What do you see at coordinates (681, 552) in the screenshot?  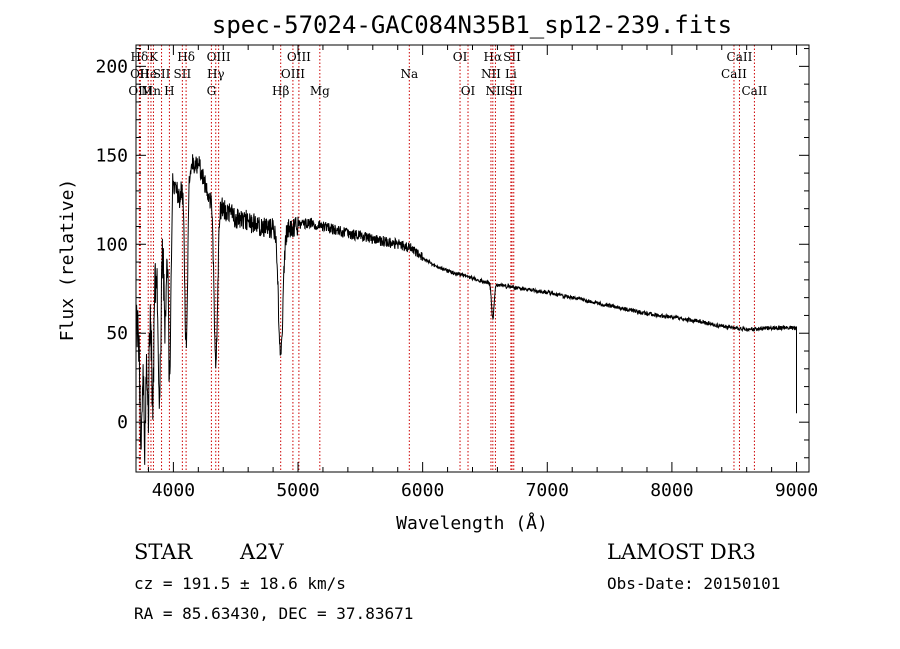 I see `survey-name: LAMOST DR3` at bounding box center [681, 552].